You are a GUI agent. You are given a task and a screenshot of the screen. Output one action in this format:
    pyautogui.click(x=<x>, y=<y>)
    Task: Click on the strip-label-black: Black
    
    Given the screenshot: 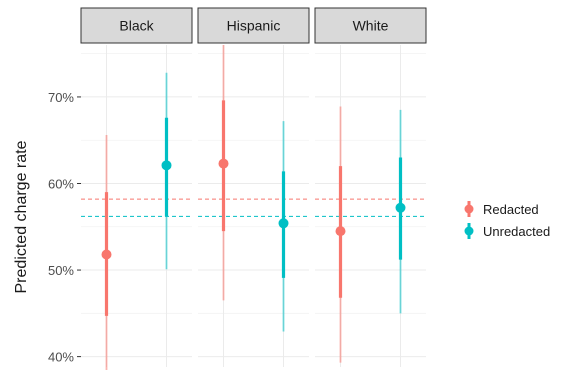 What is the action you would take?
    pyautogui.click(x=136, y=26)
    